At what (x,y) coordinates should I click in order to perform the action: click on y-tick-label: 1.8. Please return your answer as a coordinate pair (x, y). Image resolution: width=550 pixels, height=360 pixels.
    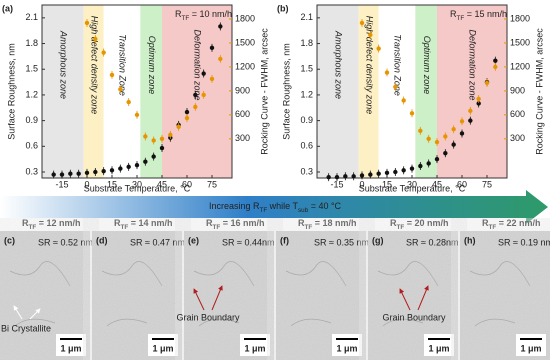
    Looking at the image, I should click on (306, 43).